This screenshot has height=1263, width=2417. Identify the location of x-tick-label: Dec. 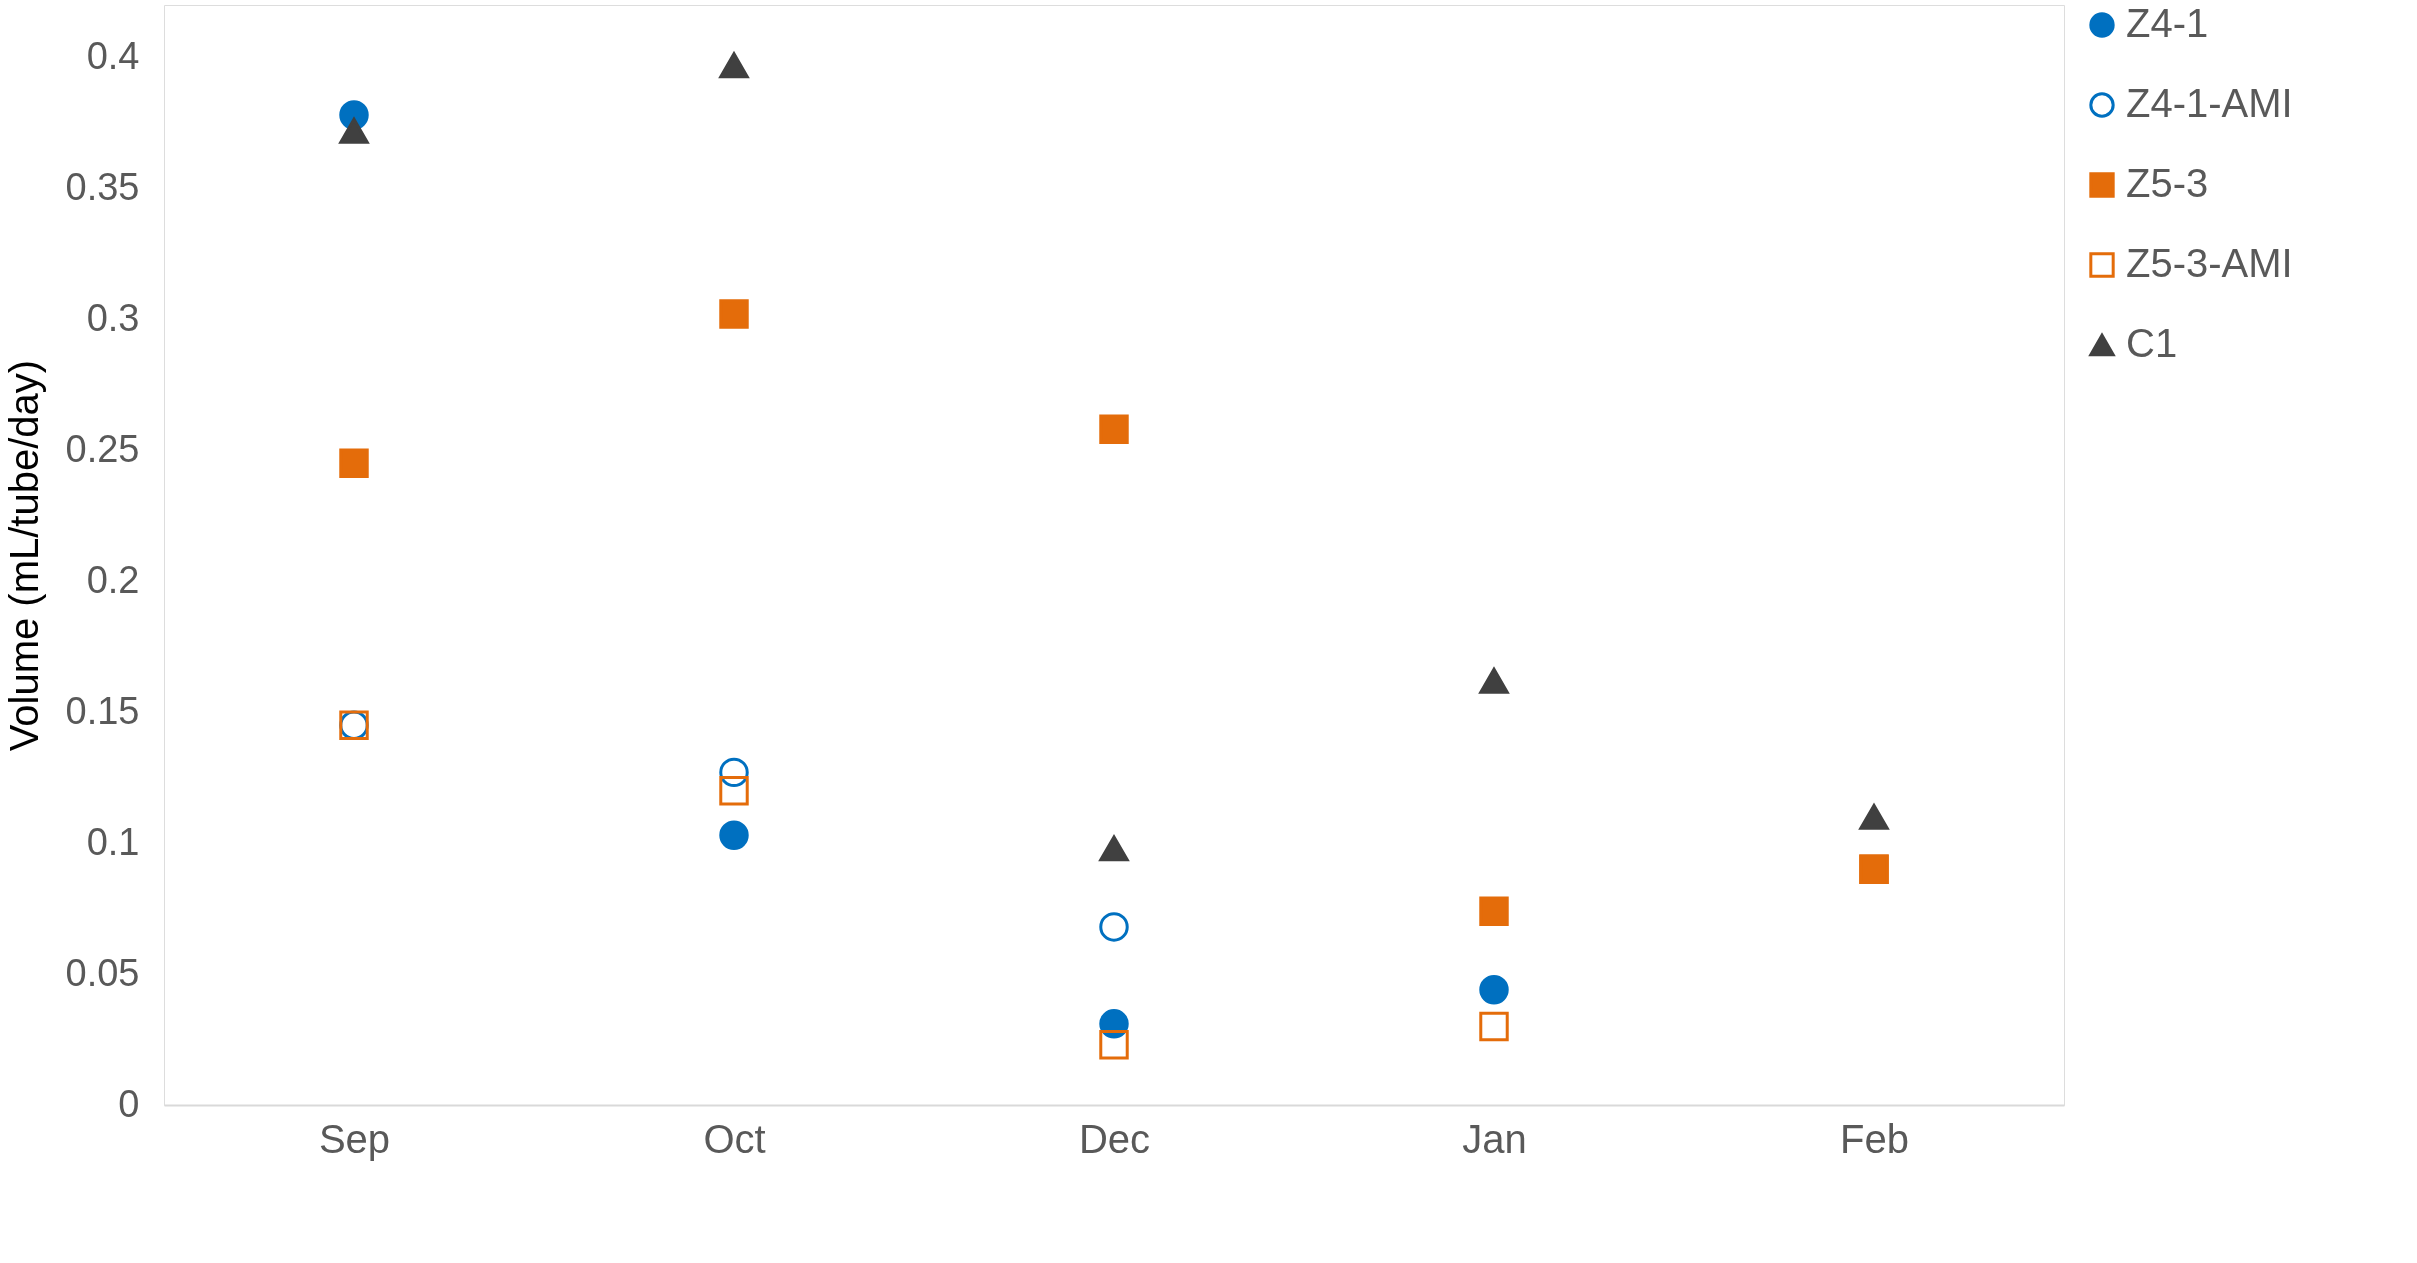
(1114, 1138).